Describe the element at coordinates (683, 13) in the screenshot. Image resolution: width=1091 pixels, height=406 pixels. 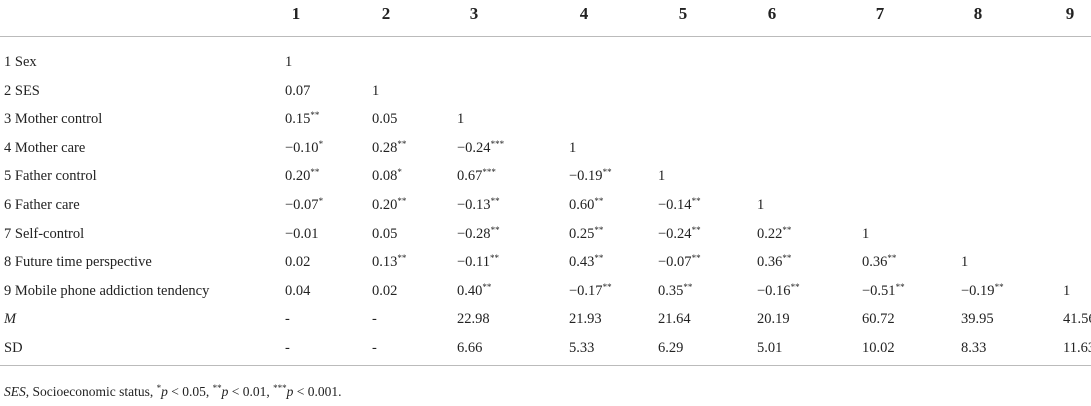
I see `column-header: 5` at that location.